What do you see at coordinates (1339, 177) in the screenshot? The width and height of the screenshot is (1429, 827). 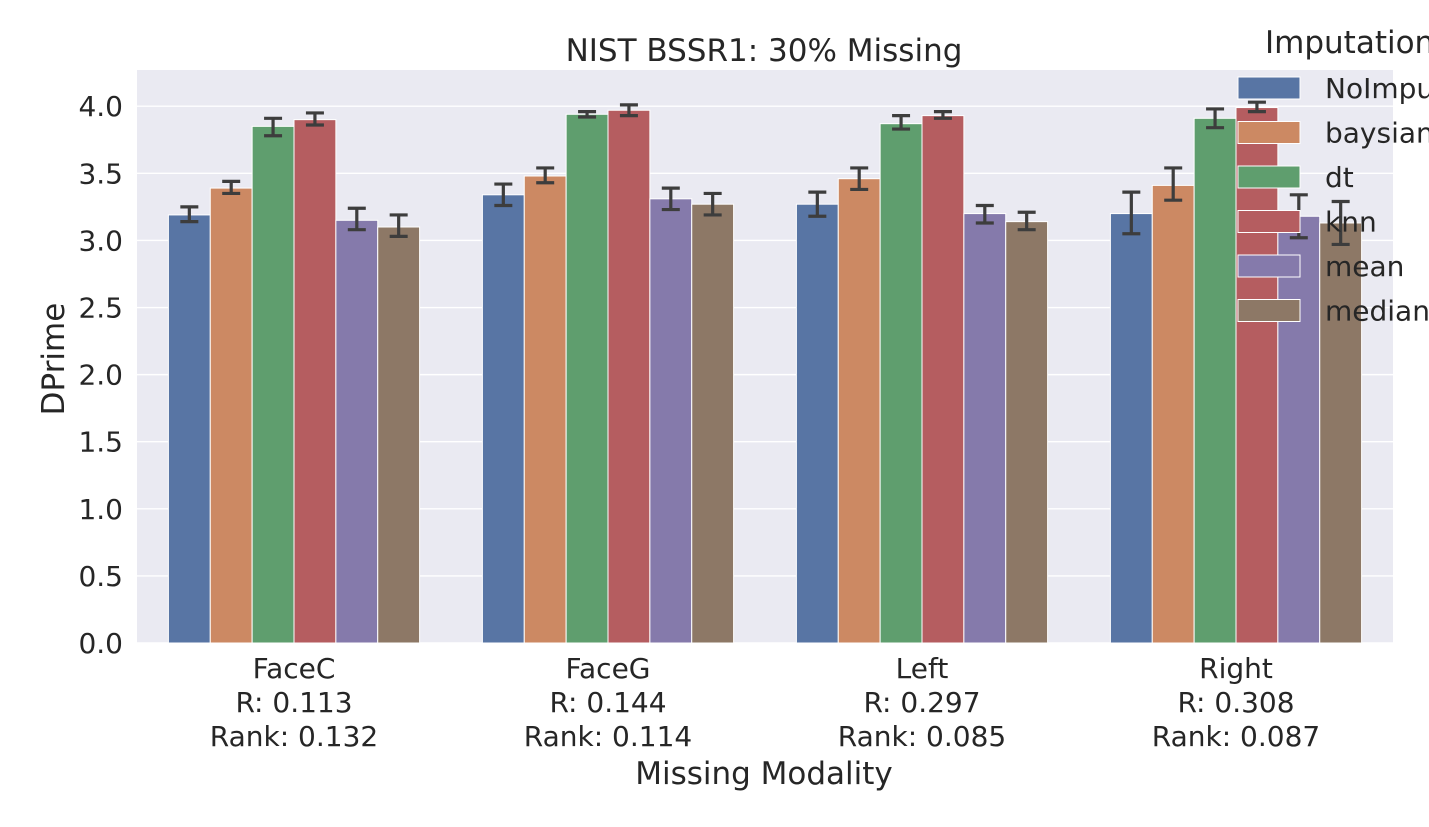 I see `legend-label-dt: dt` at bounding box center [1339, 177].